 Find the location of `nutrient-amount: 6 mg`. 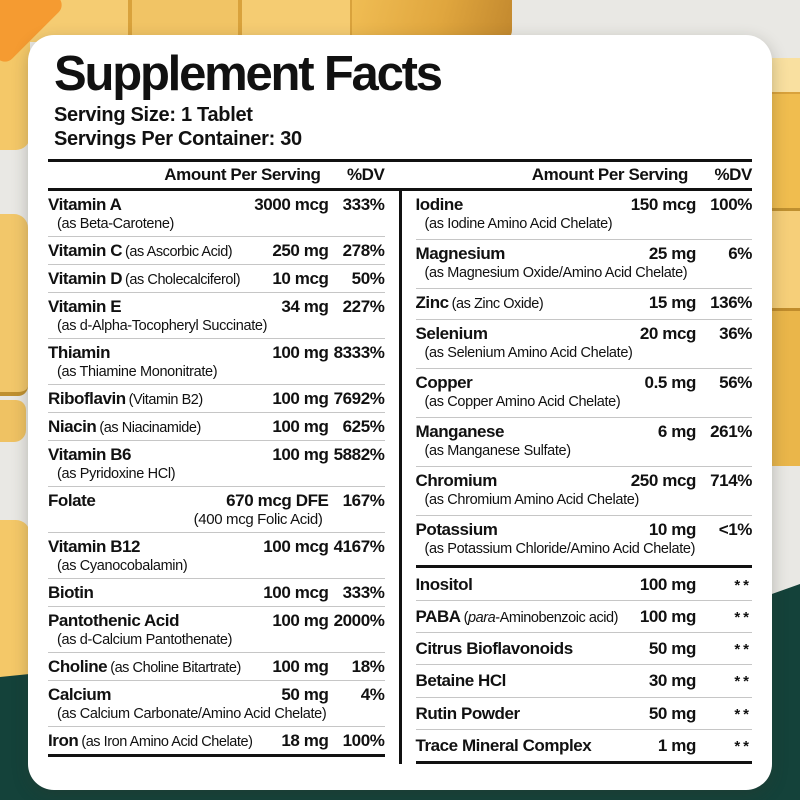

nutrient-amount: 6 mg is located at coordinates (676, 432).